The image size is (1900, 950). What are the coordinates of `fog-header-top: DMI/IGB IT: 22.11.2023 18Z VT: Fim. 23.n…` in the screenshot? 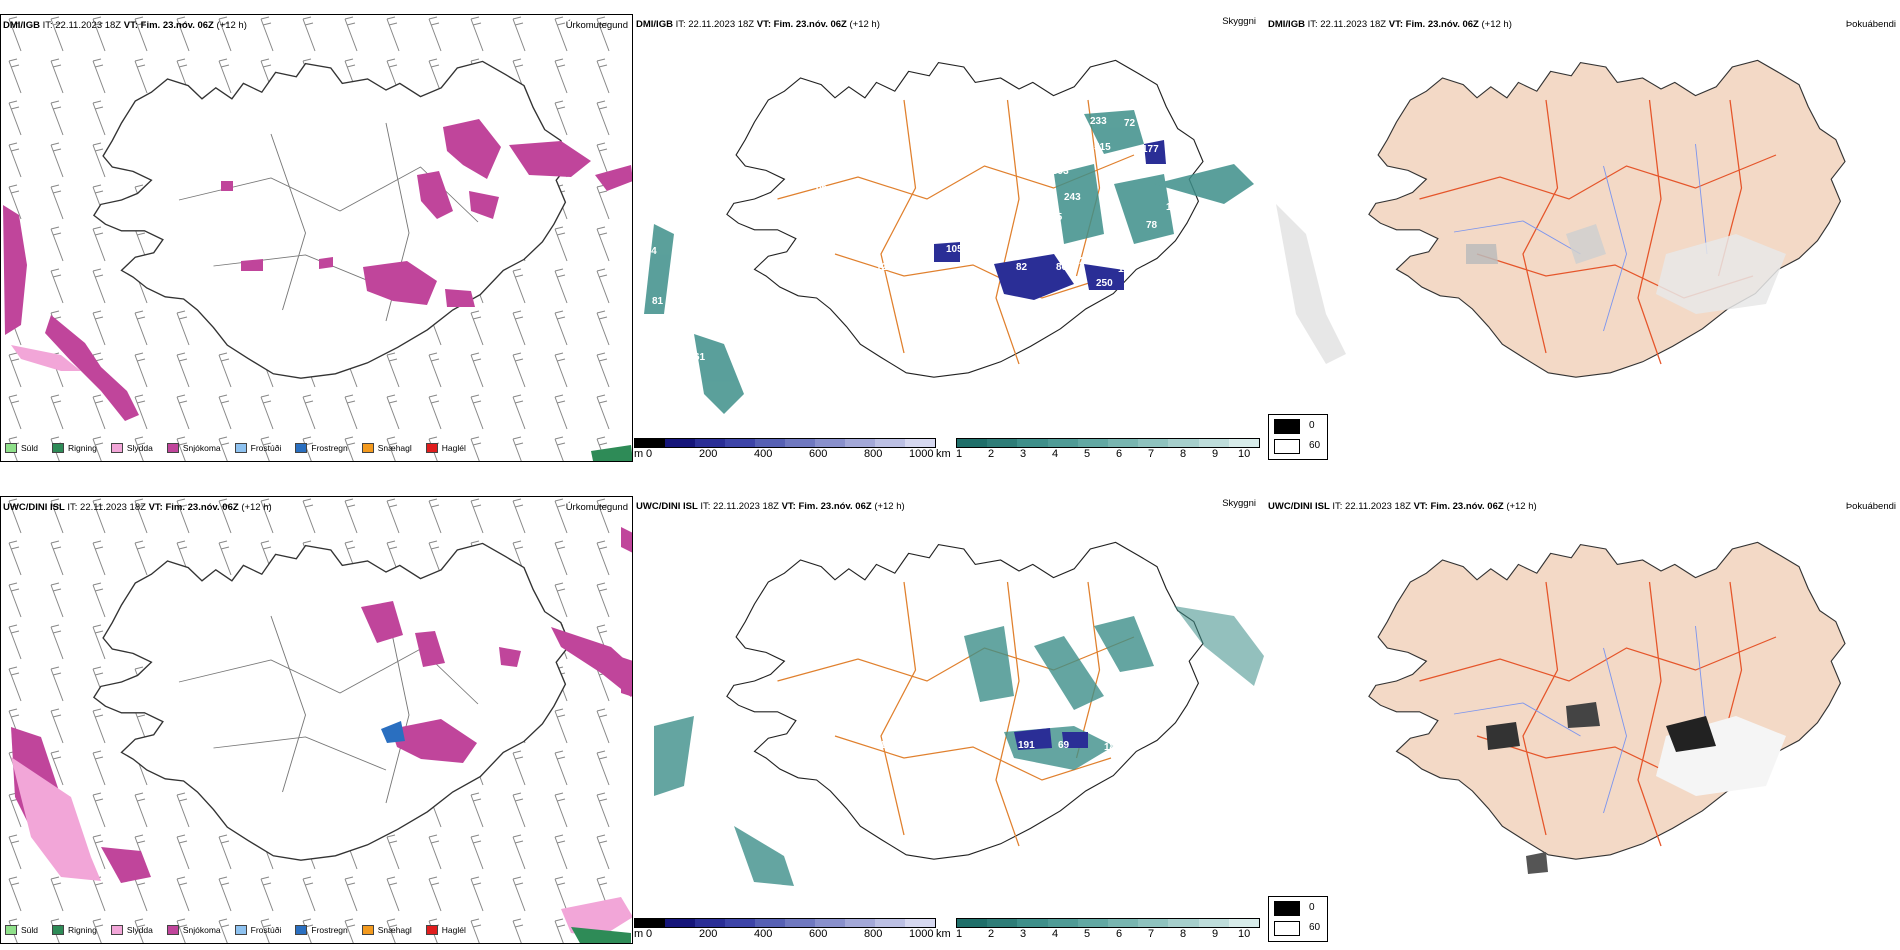 It's located at (1390, 24).